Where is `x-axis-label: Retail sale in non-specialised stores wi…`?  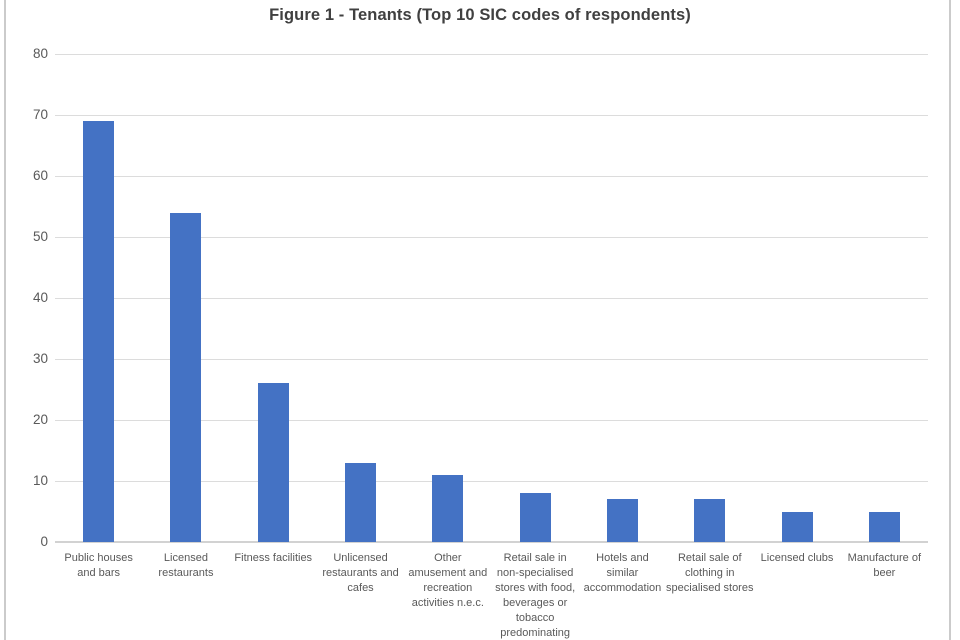 x-axis-label: Retail sale in non-specialised stores wi… is located at coordinates (535, 595).